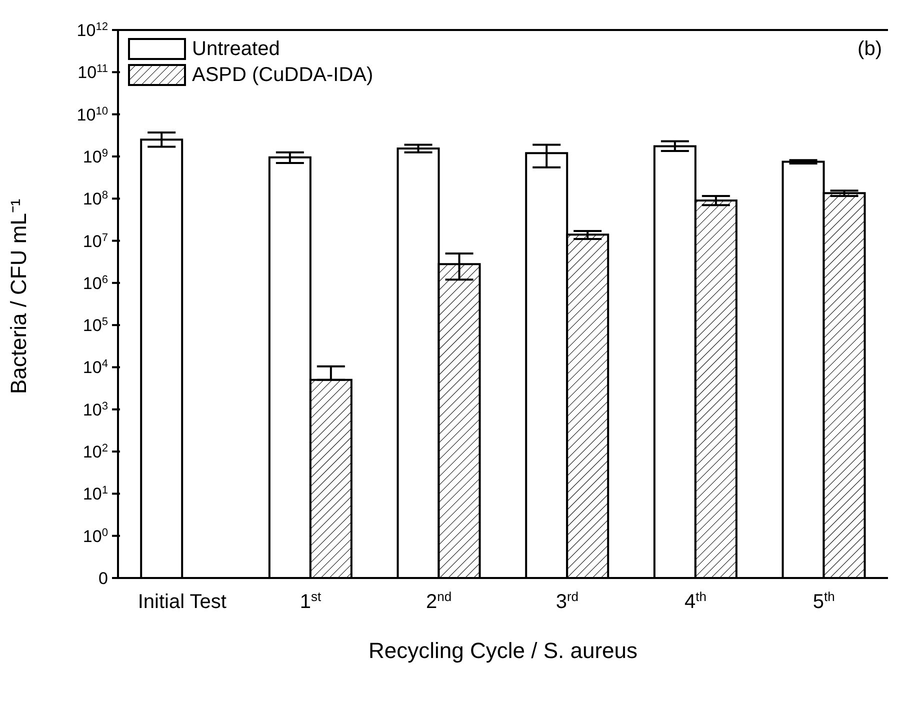 The image size is (905, 707). I want to click on y-tick-label: 10$^{4}$, so click(95, 368).